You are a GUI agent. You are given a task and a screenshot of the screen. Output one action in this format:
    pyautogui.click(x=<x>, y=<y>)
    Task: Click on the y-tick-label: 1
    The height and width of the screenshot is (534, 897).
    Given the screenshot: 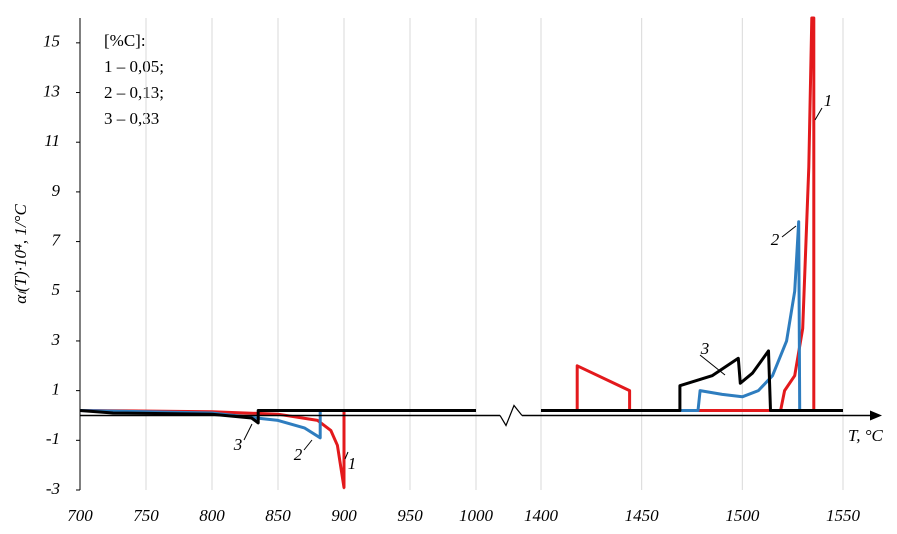 What is the action you would take?
    pyautogui.click(x=56, y=389)
    